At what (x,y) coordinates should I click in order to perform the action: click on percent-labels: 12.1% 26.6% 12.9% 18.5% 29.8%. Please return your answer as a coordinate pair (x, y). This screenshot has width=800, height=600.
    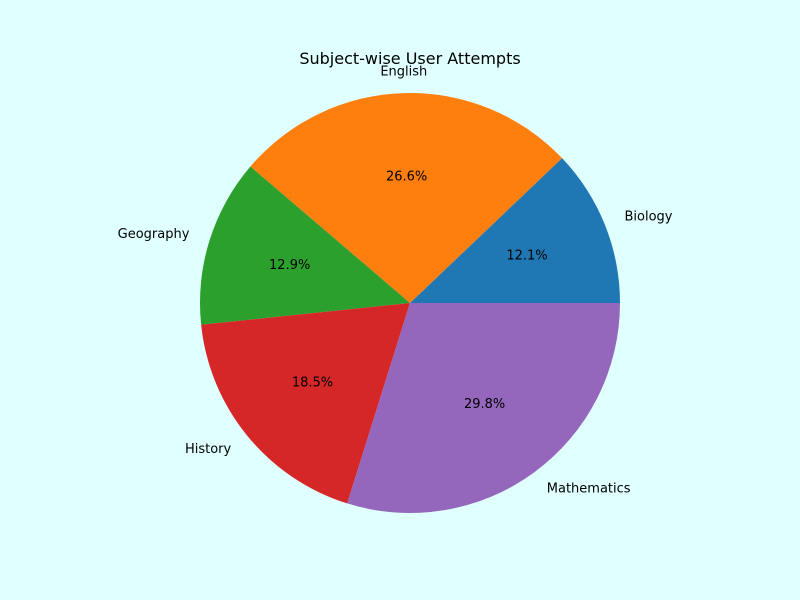
    Looking at the image, I should click on (408, 291).